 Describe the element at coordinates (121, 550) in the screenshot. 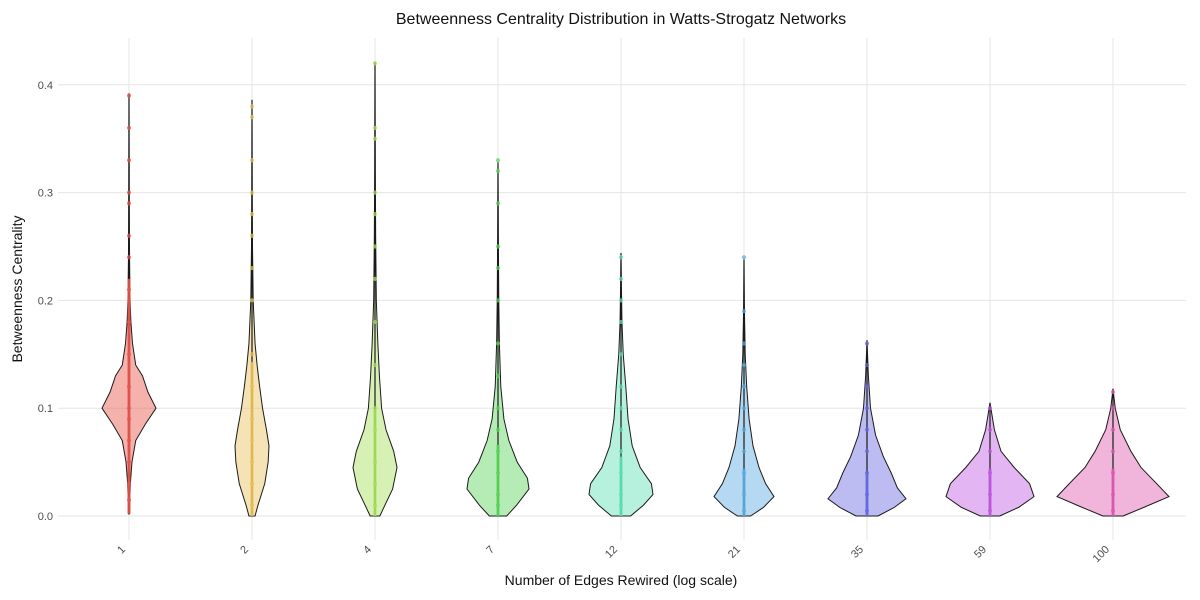

I see `x-tick-label: 1` at that location.